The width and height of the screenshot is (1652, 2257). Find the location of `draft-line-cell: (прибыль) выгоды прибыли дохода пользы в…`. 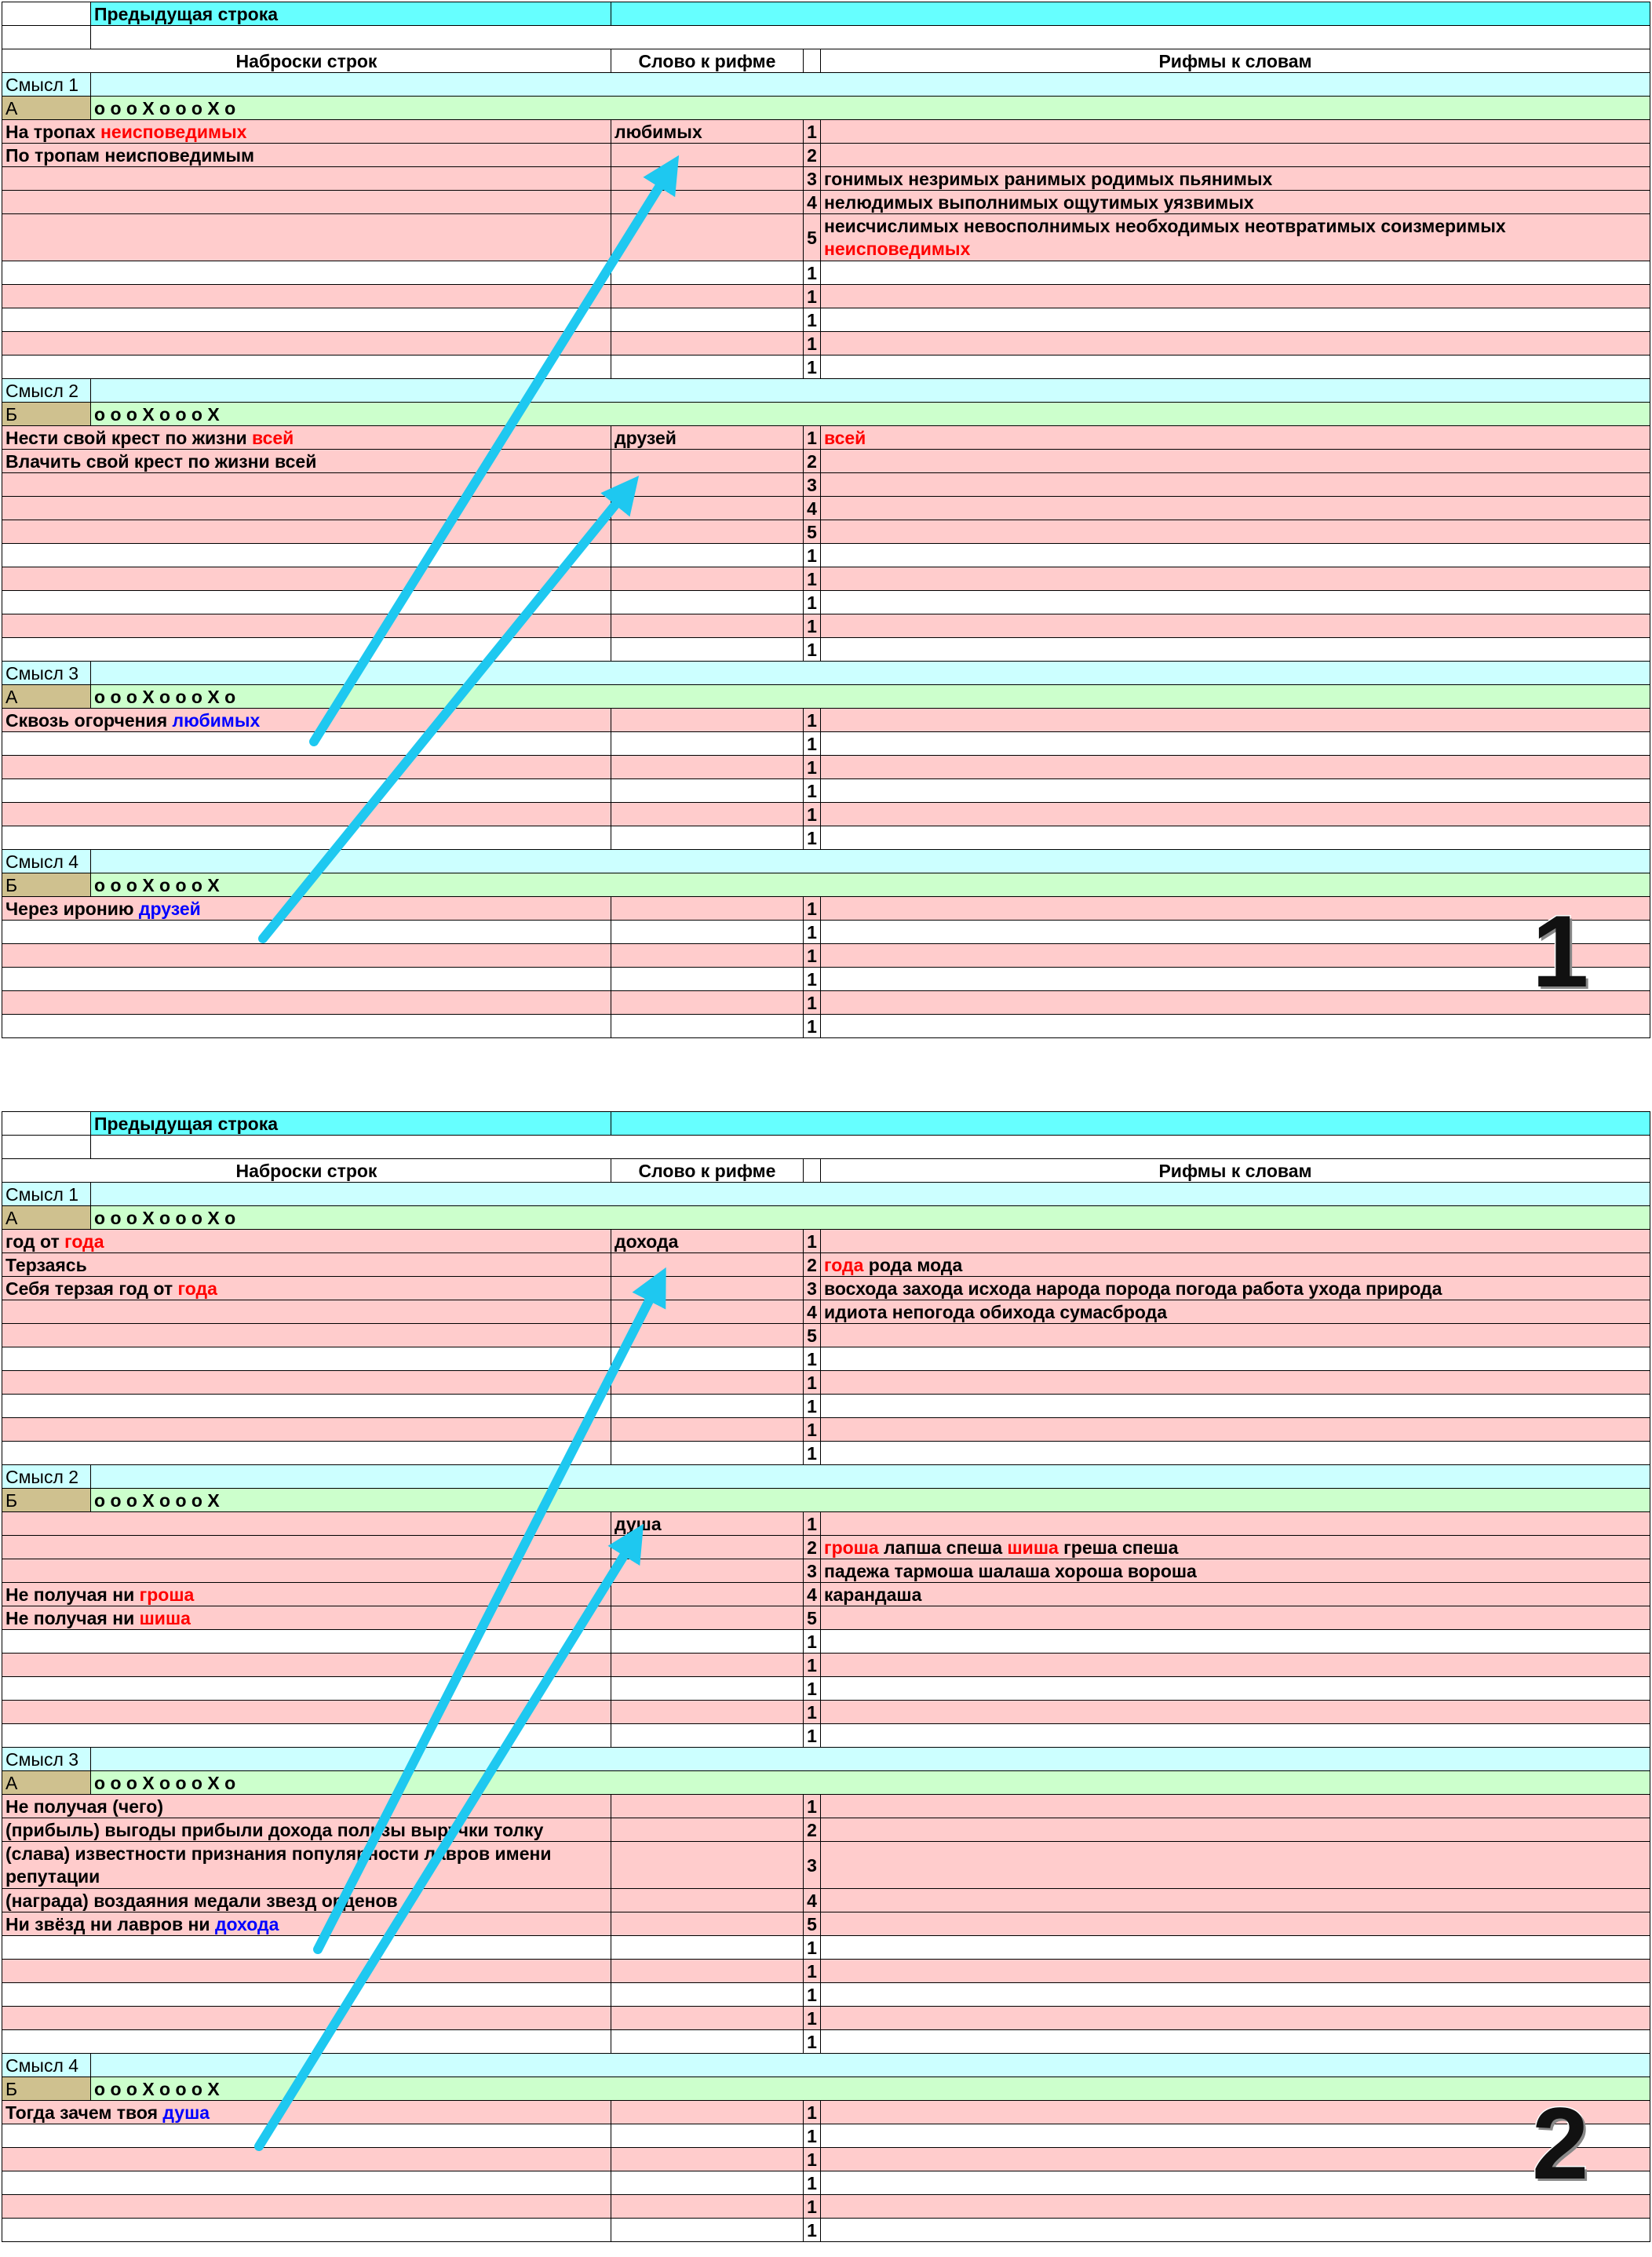

draft-line-cell: (прибыль) выгоды прибыли дохода пользы в… is located at coordinates (306, 1830).